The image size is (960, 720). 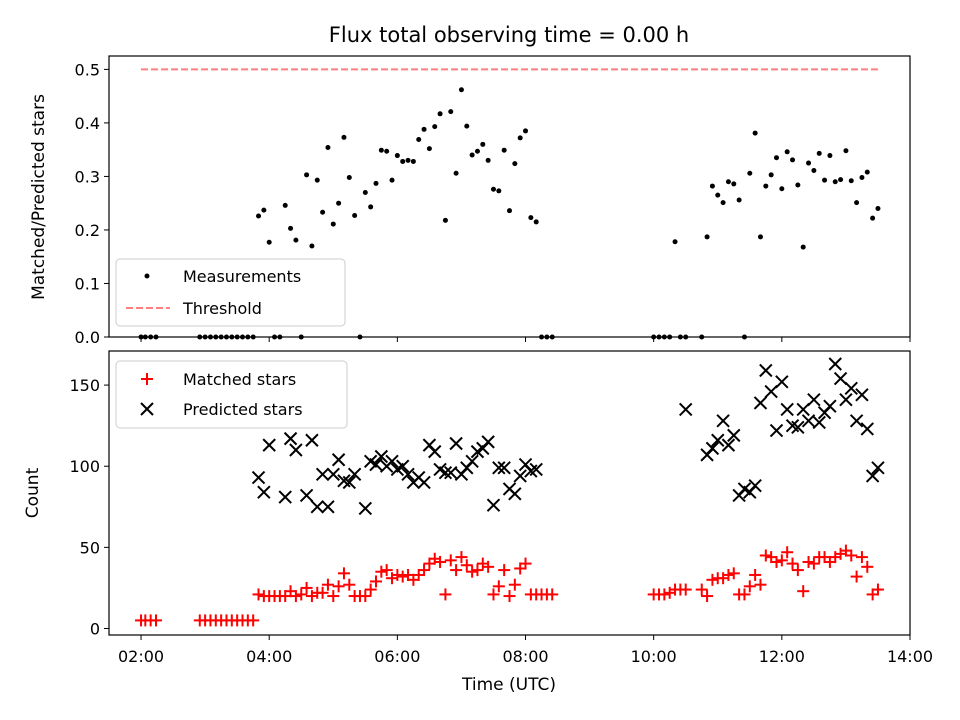 I want to click on bottom-y-tick-label: 100, so click(x=84, y=466).